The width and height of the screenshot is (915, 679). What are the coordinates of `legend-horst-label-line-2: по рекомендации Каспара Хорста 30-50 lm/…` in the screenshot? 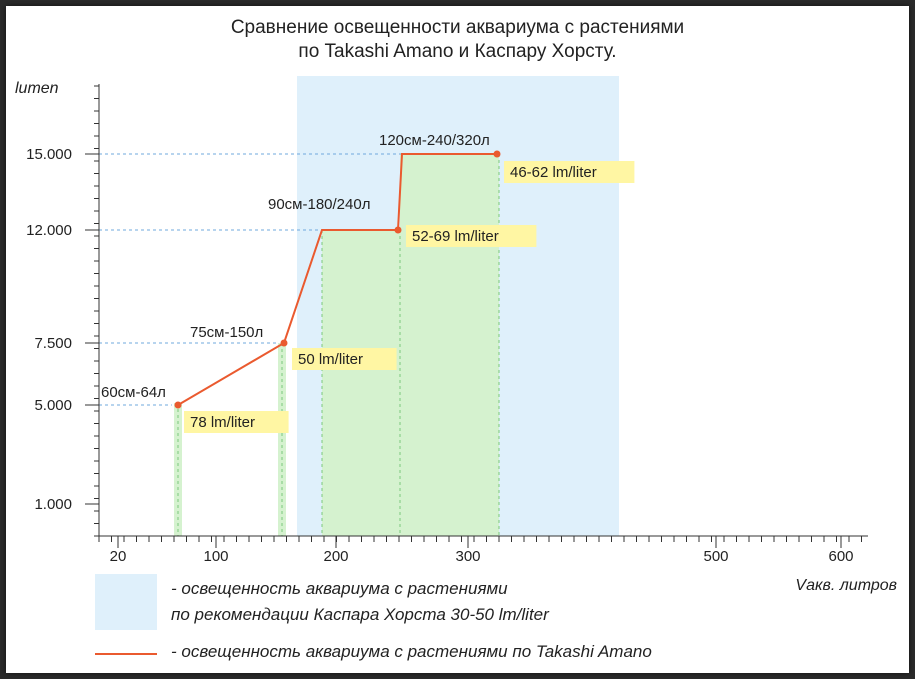 It's located at (360, 614).